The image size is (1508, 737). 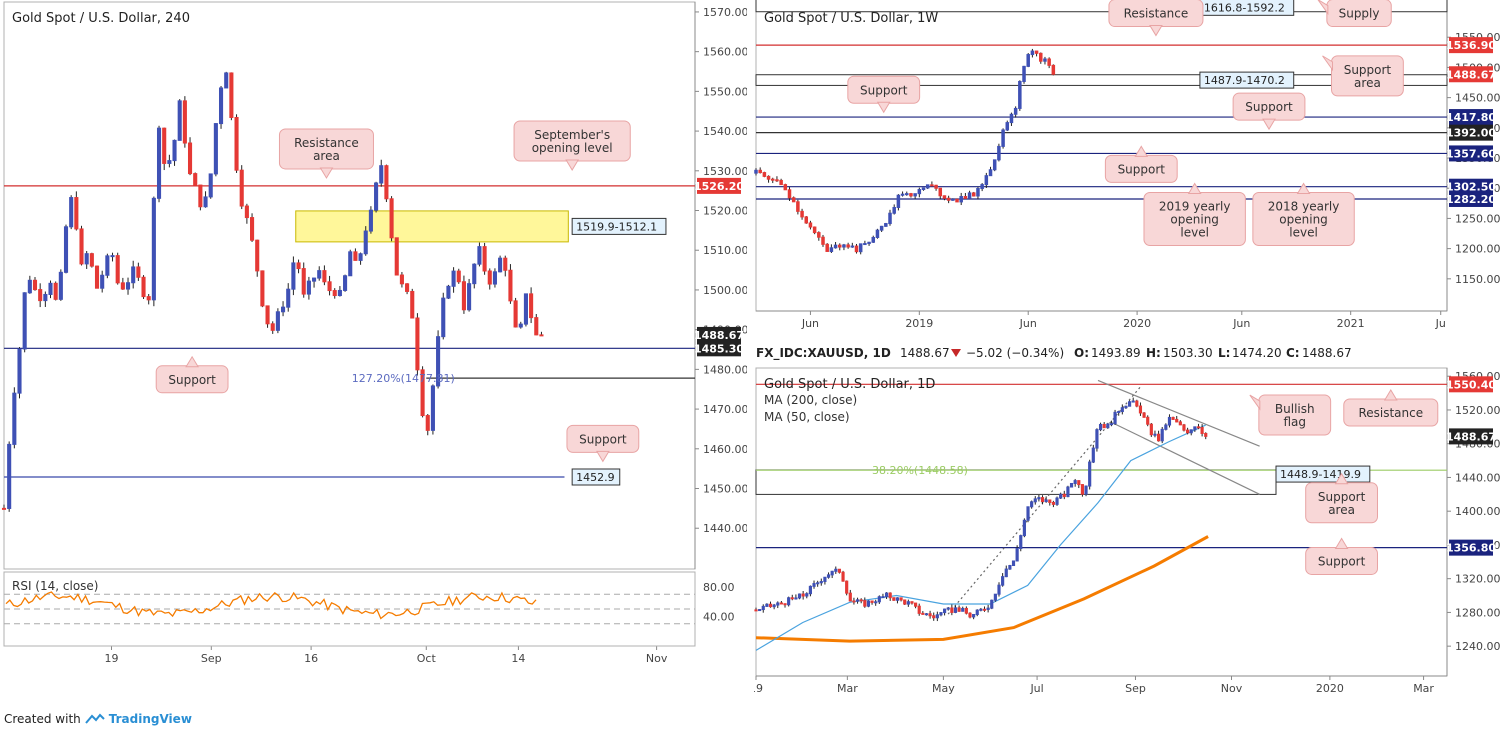 What do you see at coordinates (271, 605) in the screenshot?
I see `rsi-line` at bounding box center [271, 605].